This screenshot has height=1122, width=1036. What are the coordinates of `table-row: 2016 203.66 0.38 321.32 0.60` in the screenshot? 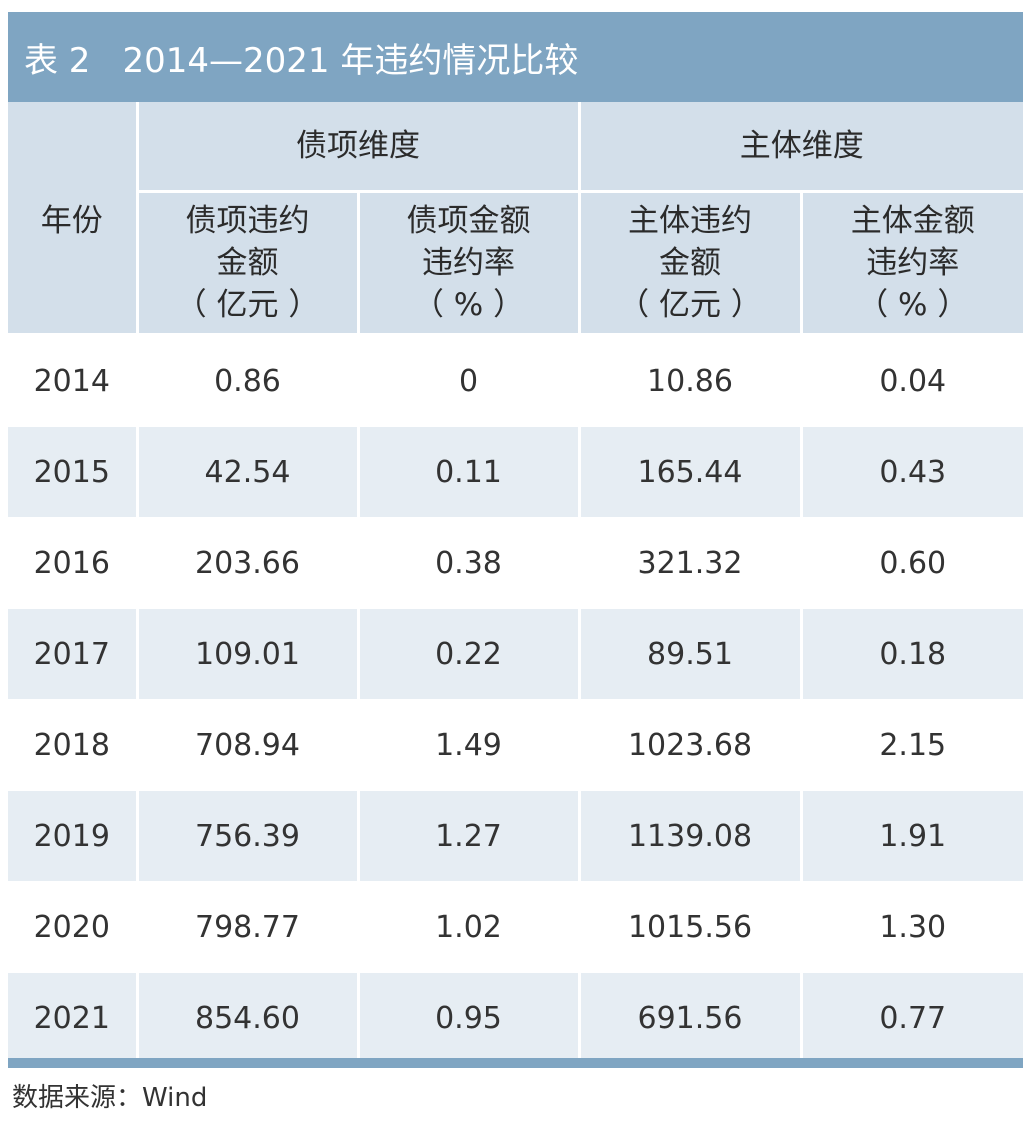 It's located at (515, 563).